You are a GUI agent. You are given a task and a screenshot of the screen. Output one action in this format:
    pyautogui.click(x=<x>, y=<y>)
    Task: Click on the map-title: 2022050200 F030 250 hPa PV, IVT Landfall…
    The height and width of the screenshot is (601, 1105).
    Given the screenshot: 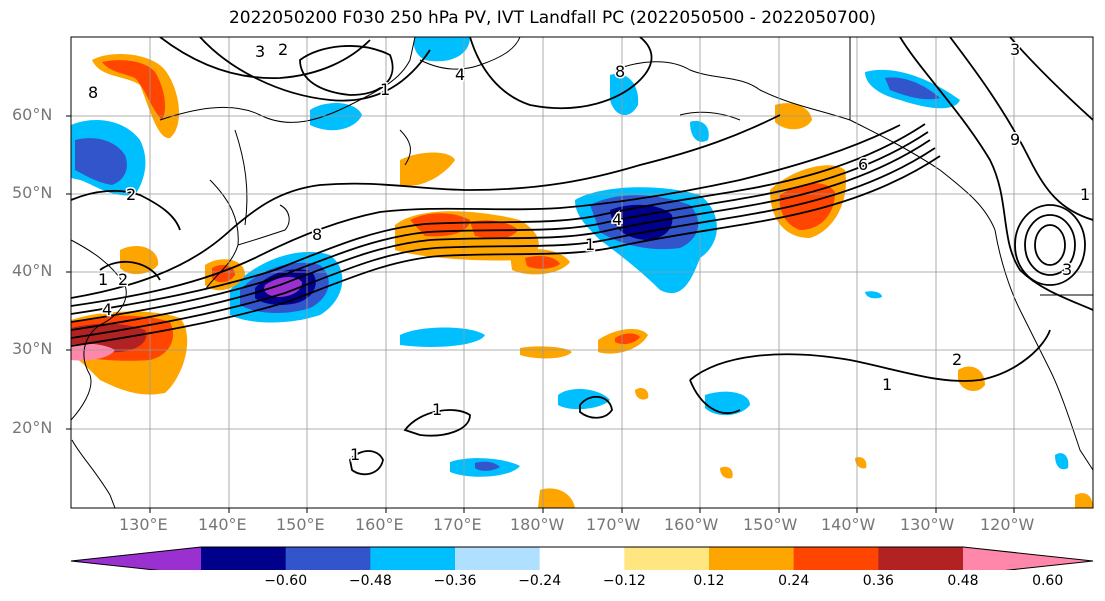 What is the action you would take?
    pyautogui.click(x=552, y=18)
    